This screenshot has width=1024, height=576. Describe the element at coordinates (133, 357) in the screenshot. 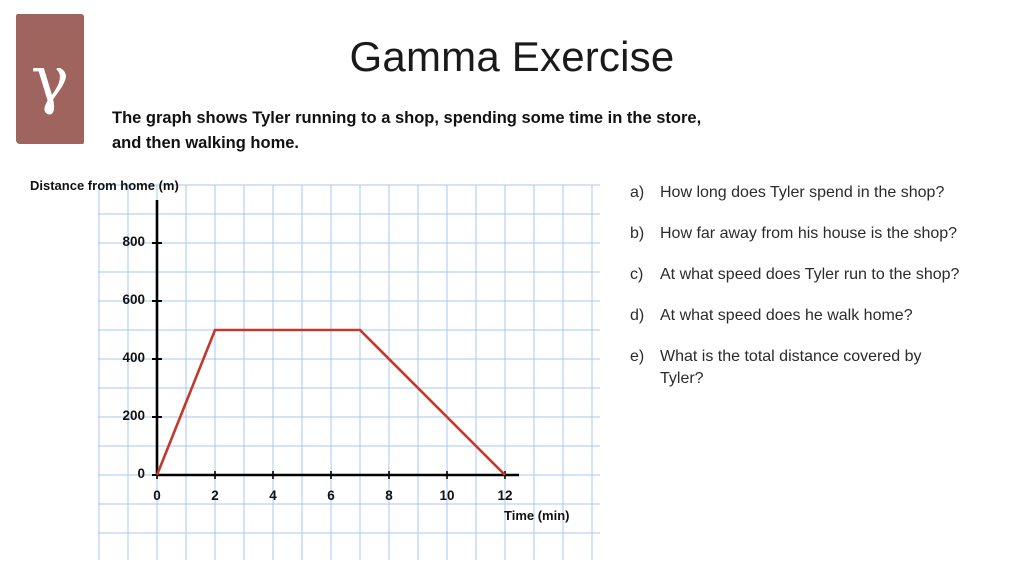

I see `y-axis-tick-label: 400` at that location.